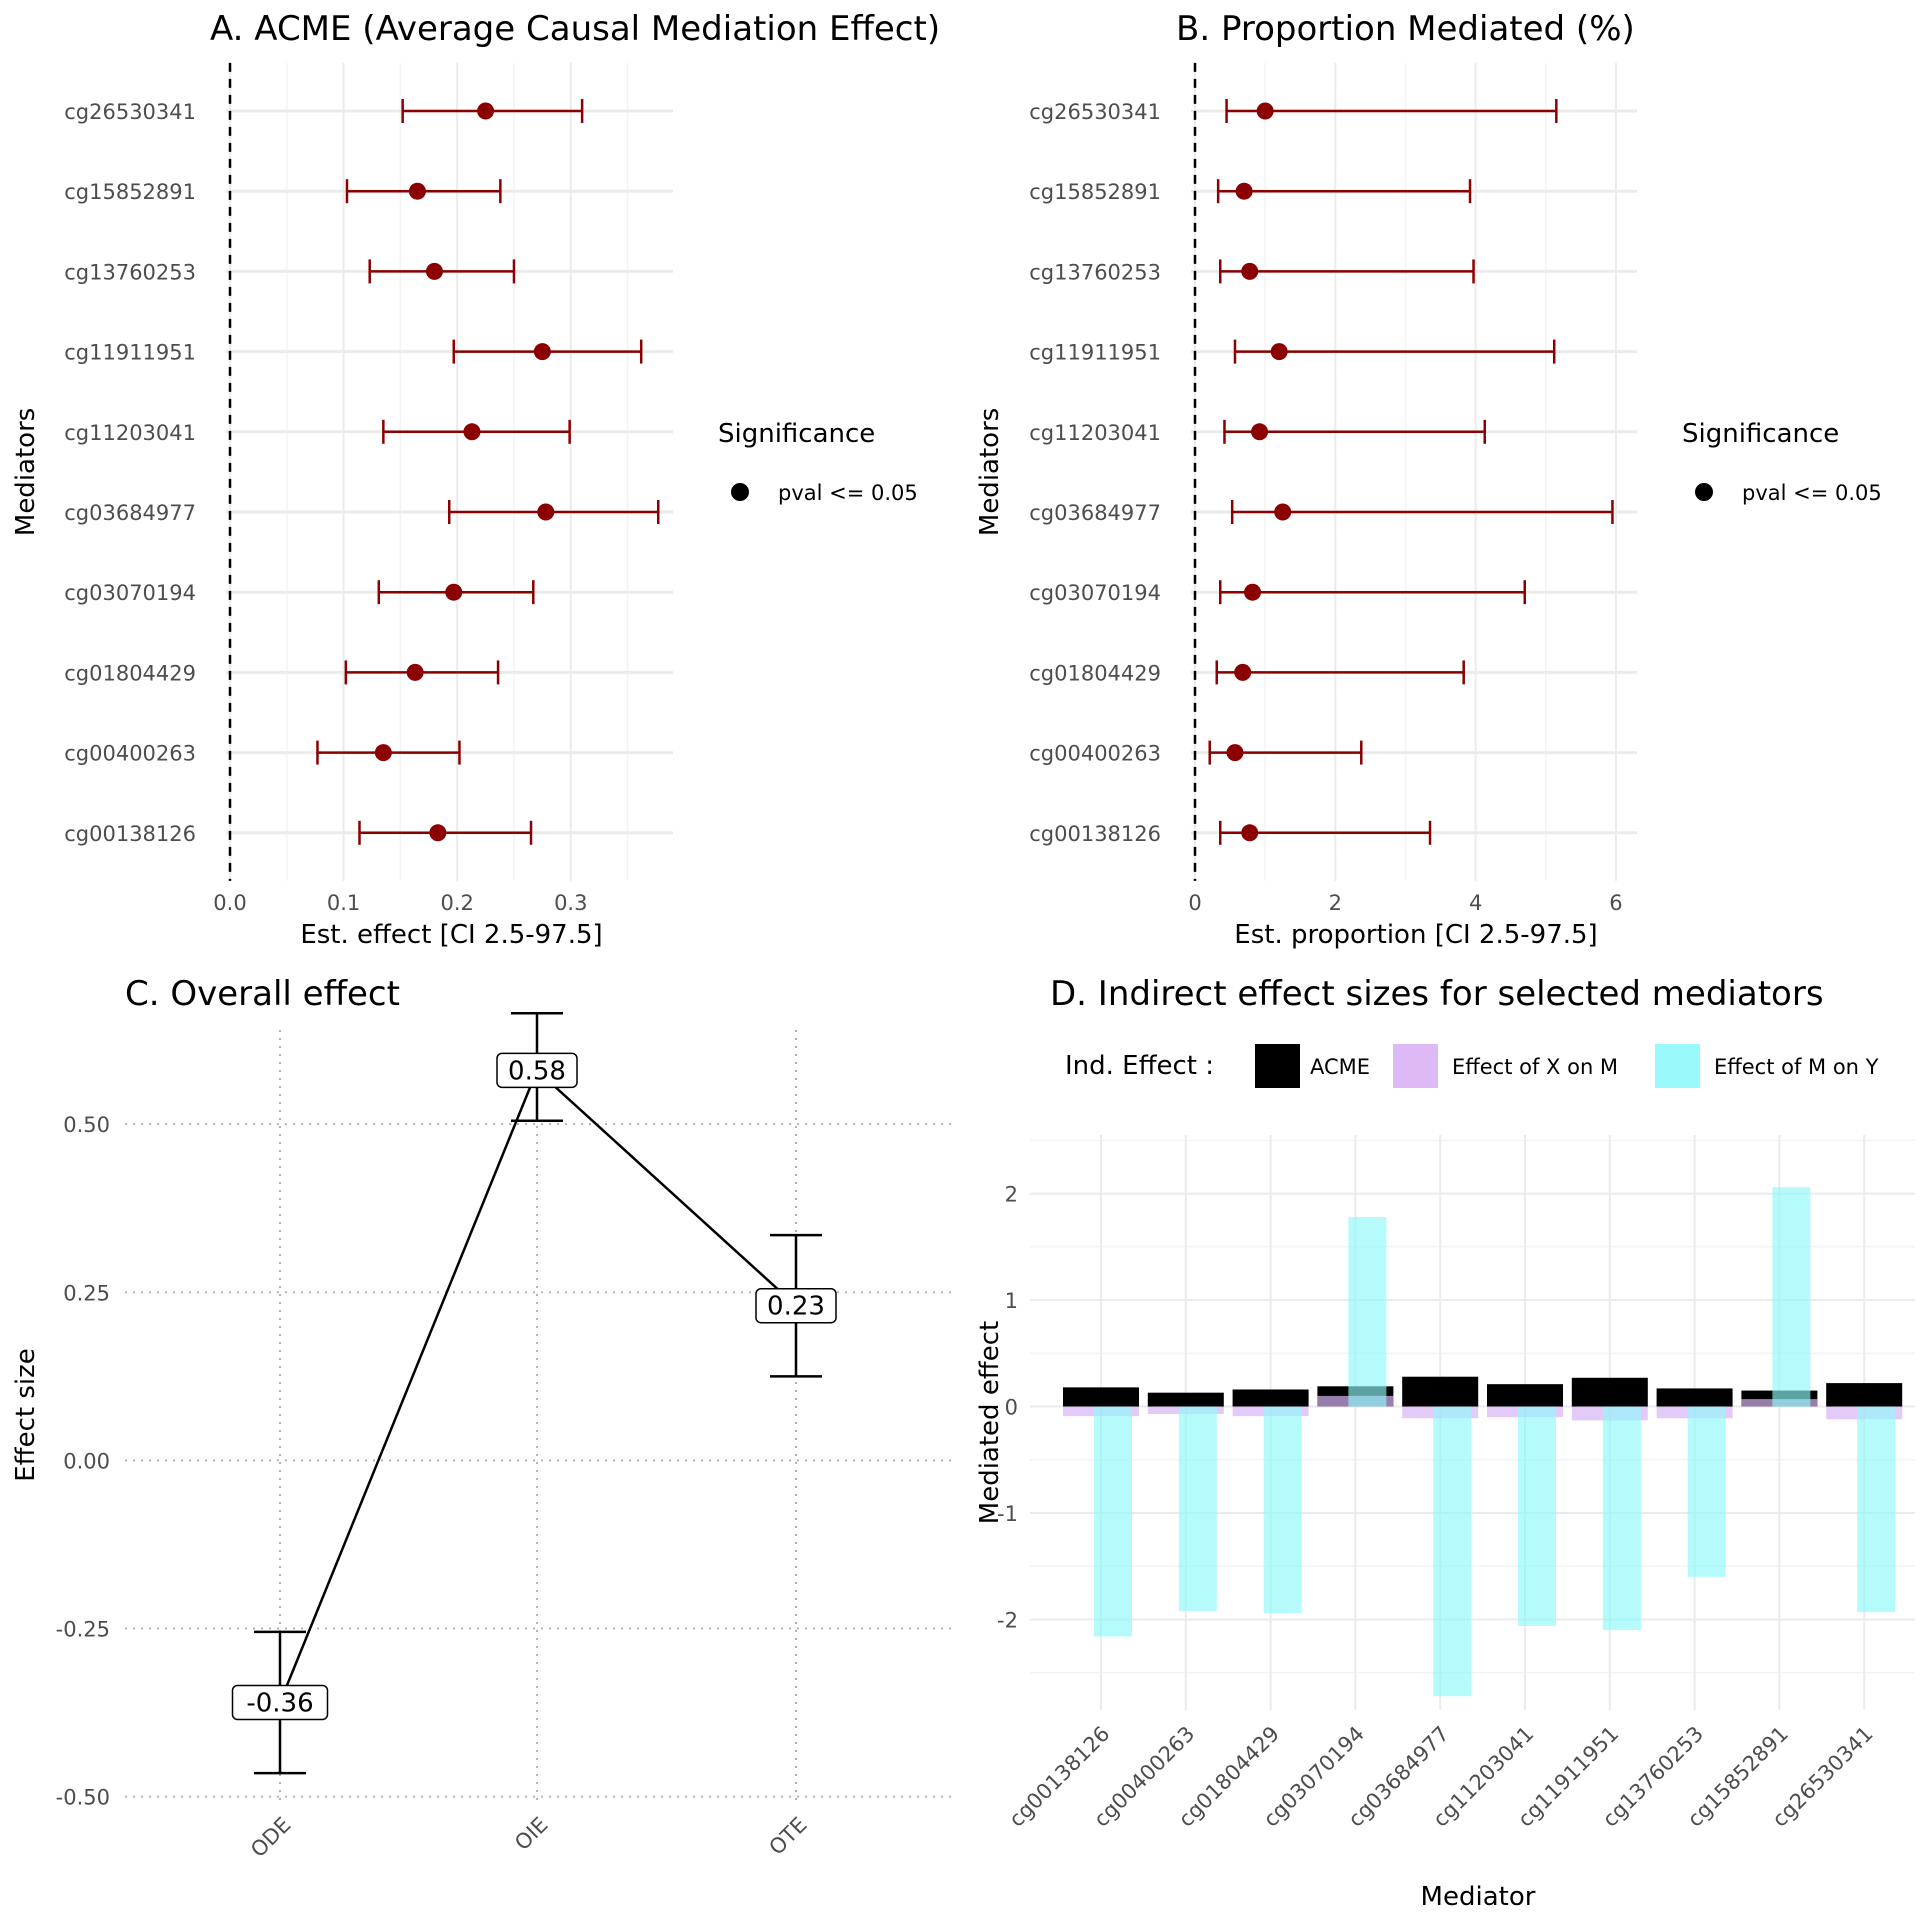  Describe the element at coordinates (990, 1422) in the screenshot. I see `y-axis-title: Mediated effect` at that location.